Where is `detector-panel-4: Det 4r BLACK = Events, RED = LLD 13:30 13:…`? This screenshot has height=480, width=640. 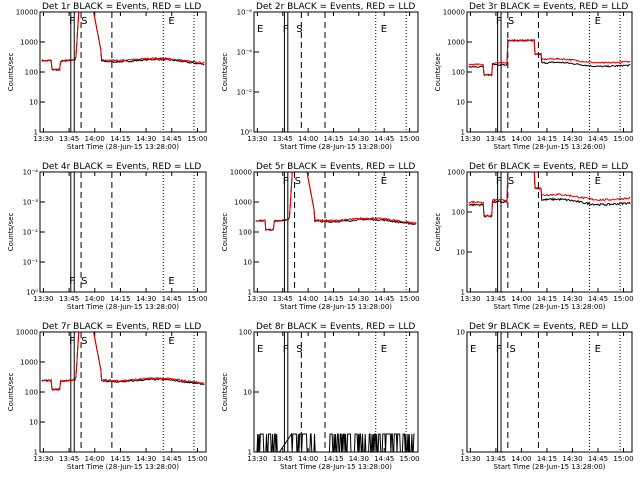
detector-panel-4: Det 4r BLACK = Events, RED = LLD 13:30 13:… is located at coordinates (107, 236).